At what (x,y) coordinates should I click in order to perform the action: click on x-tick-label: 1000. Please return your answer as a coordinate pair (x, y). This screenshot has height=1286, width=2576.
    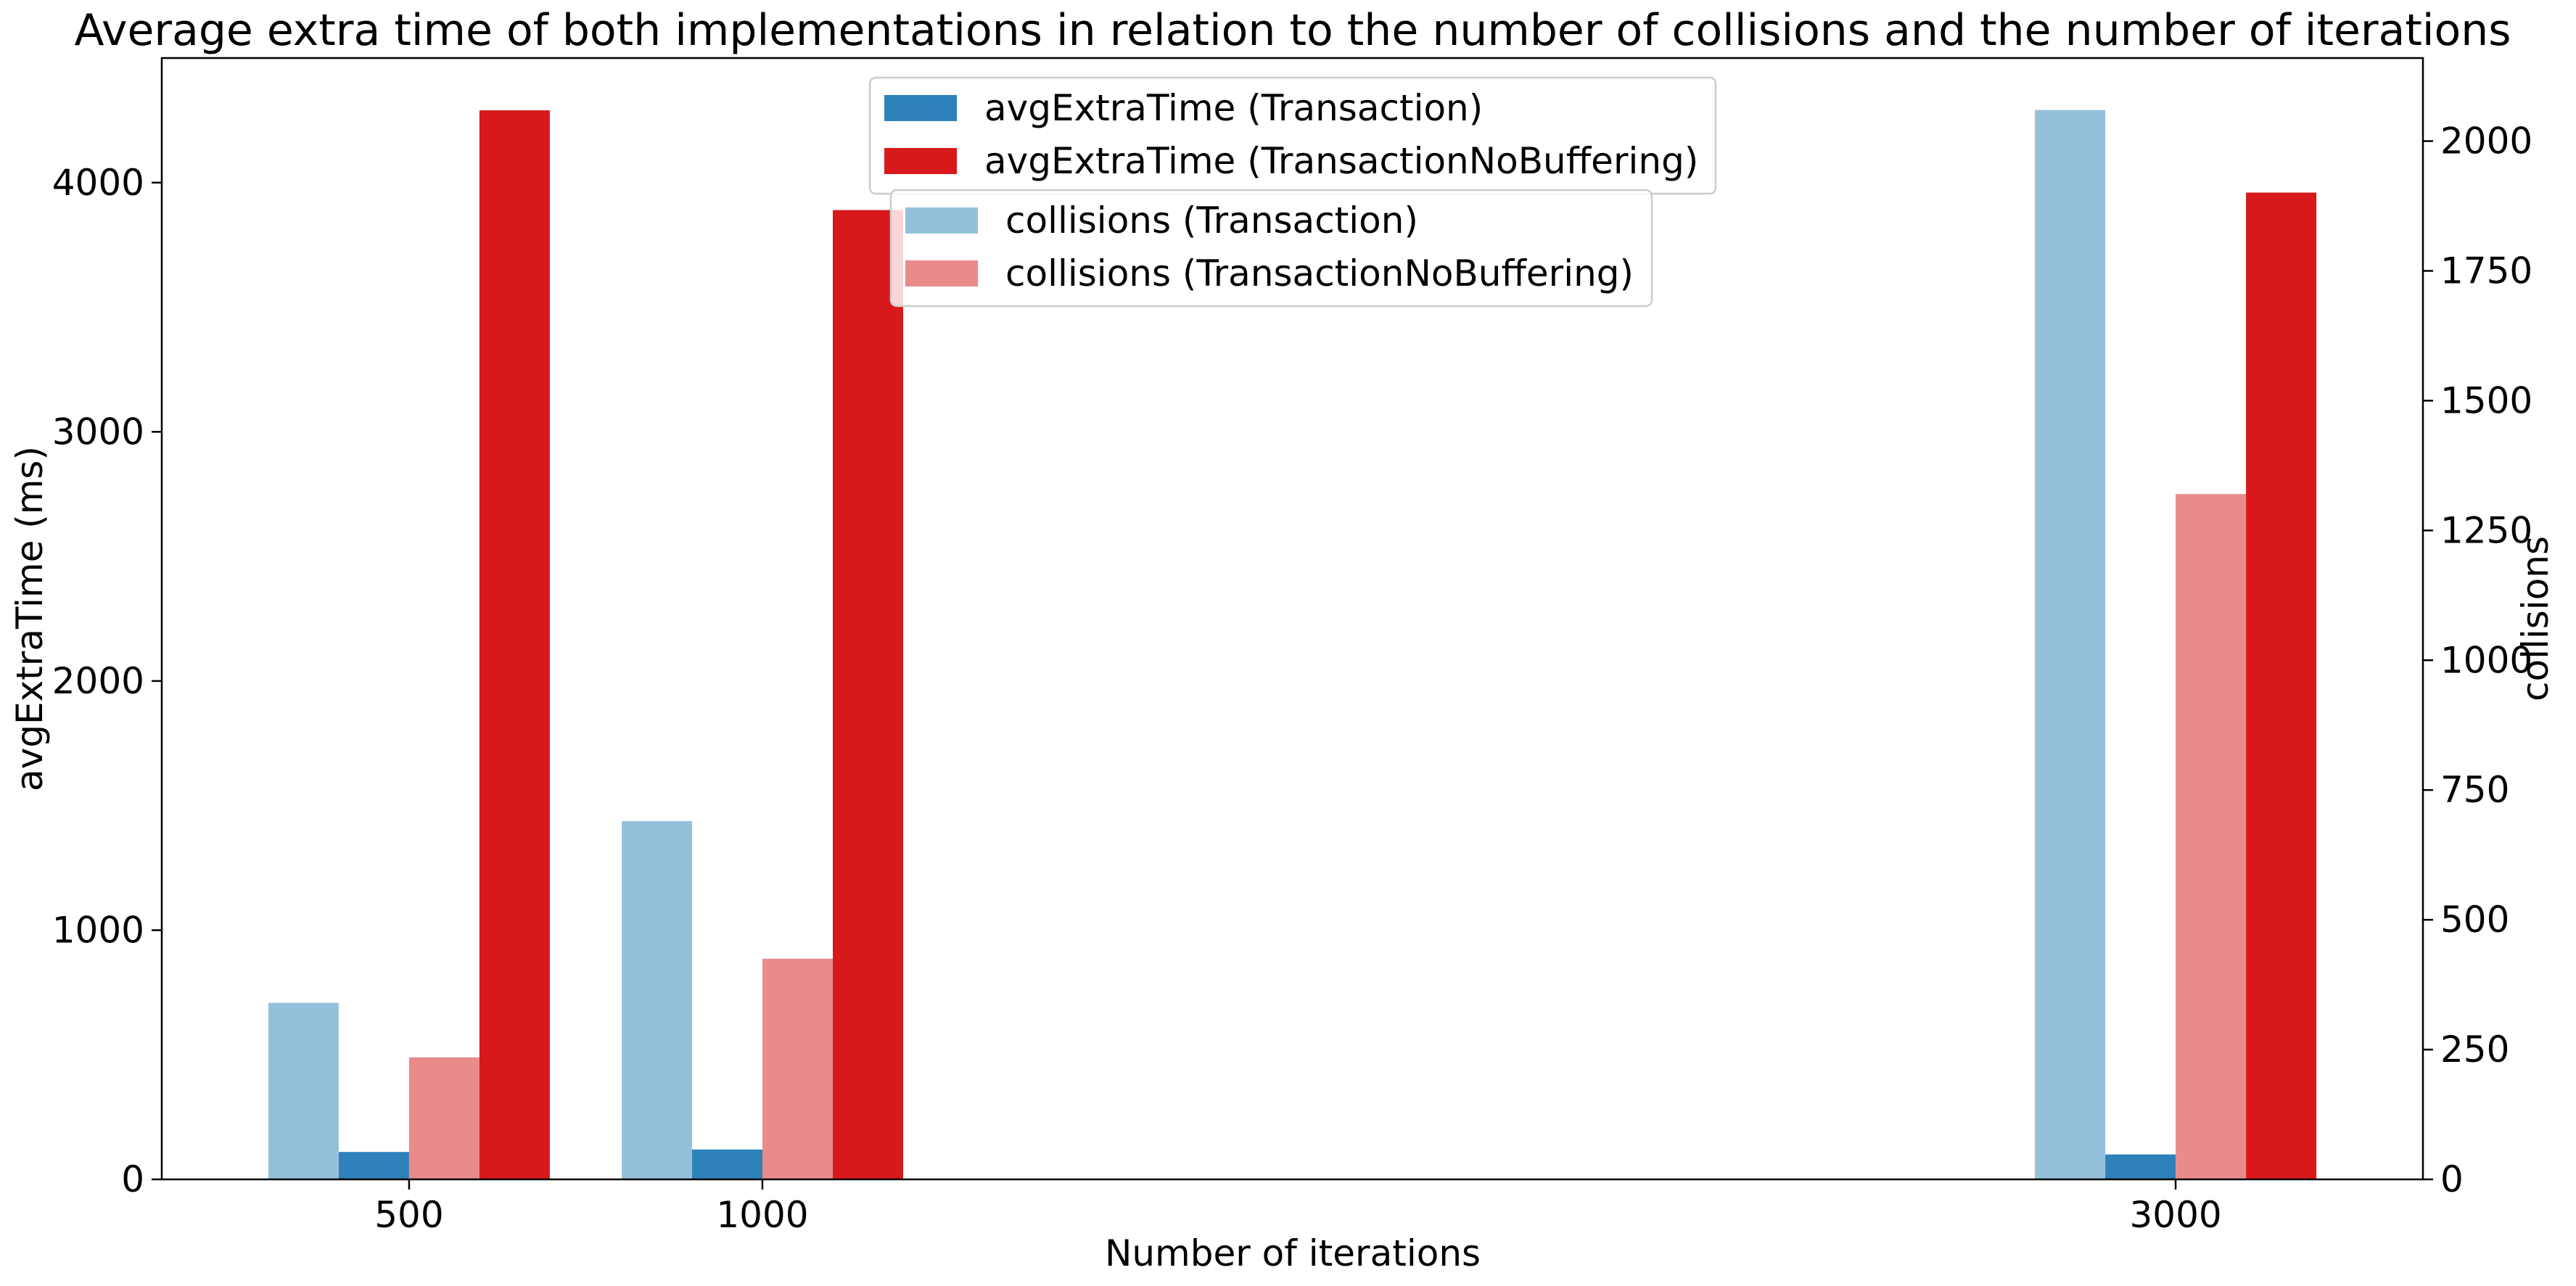
    Looking at the image, I should click on (762, 1215).